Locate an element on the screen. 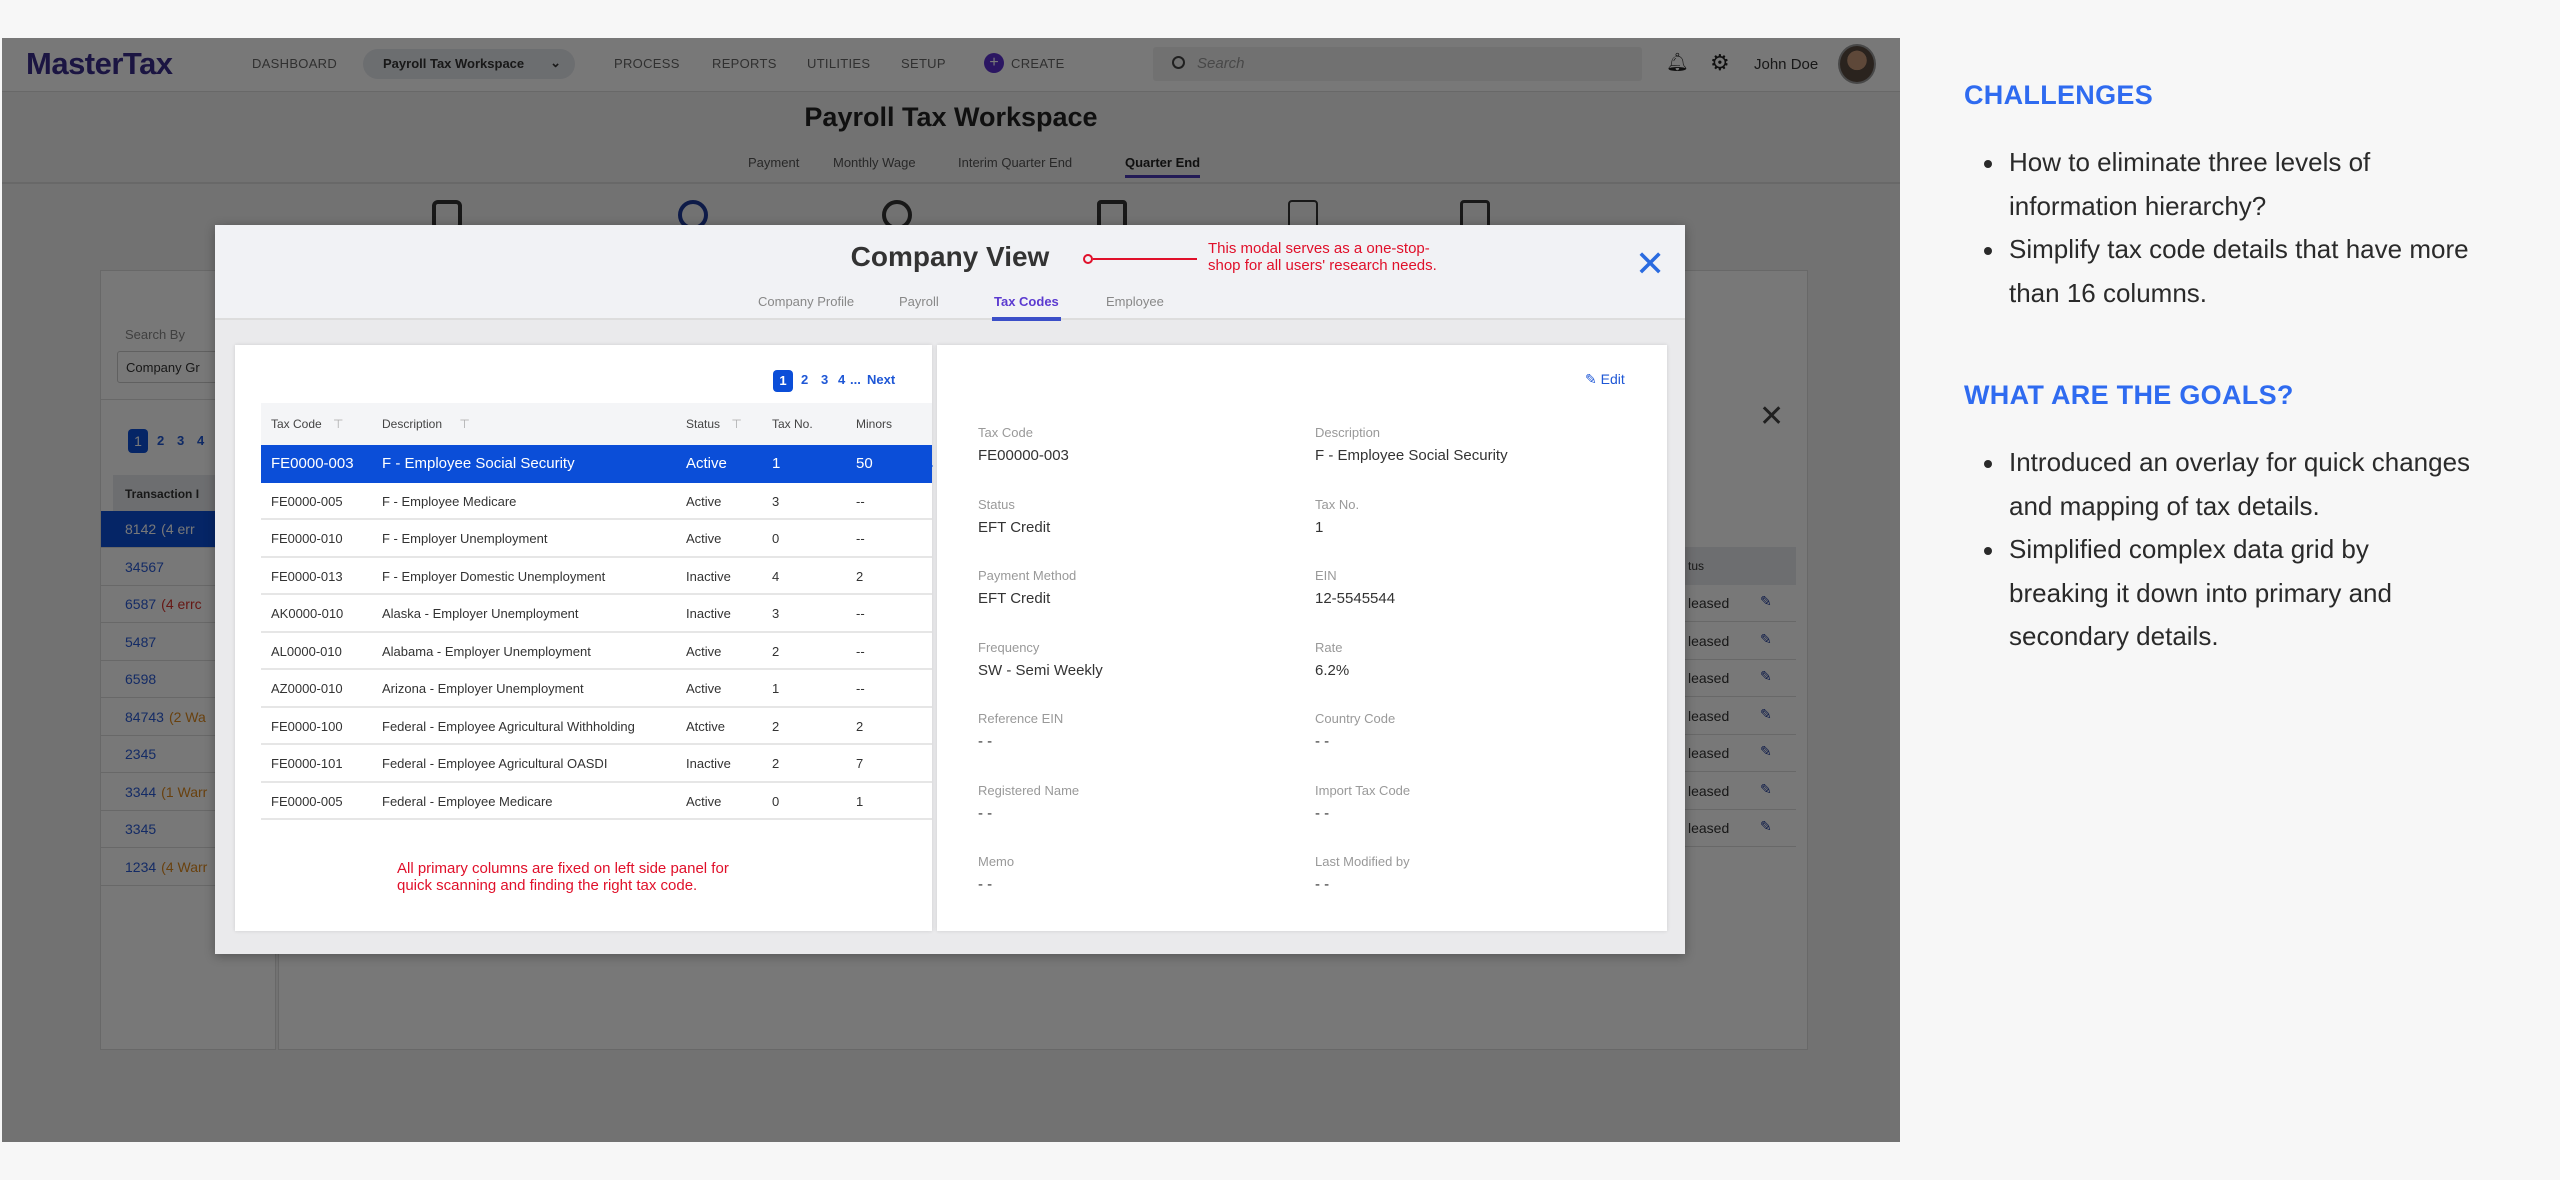 The width and height of the screenshot is (2560, 1180). cell-minors: -- is located at coordinates (860, 613).